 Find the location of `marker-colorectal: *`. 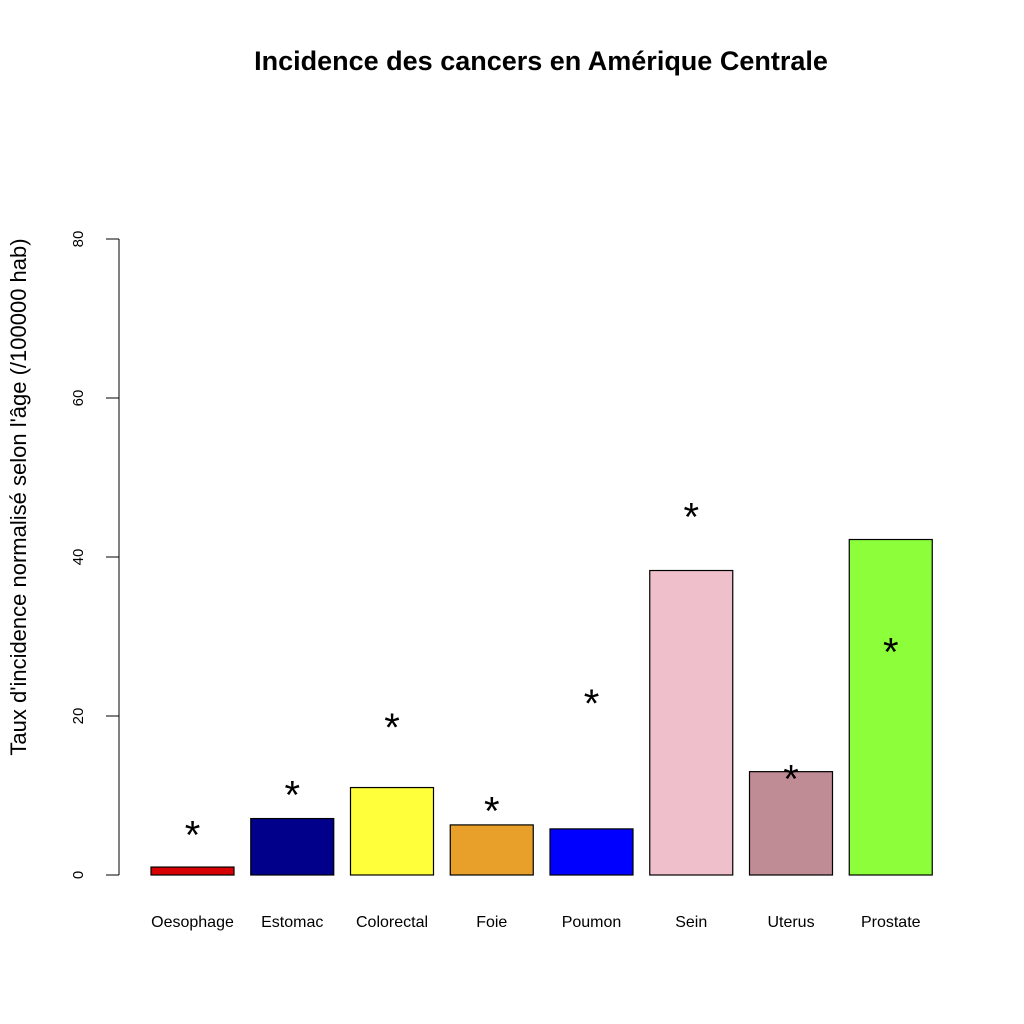

marker-colorectal: * is located at coordinates (392, 728).